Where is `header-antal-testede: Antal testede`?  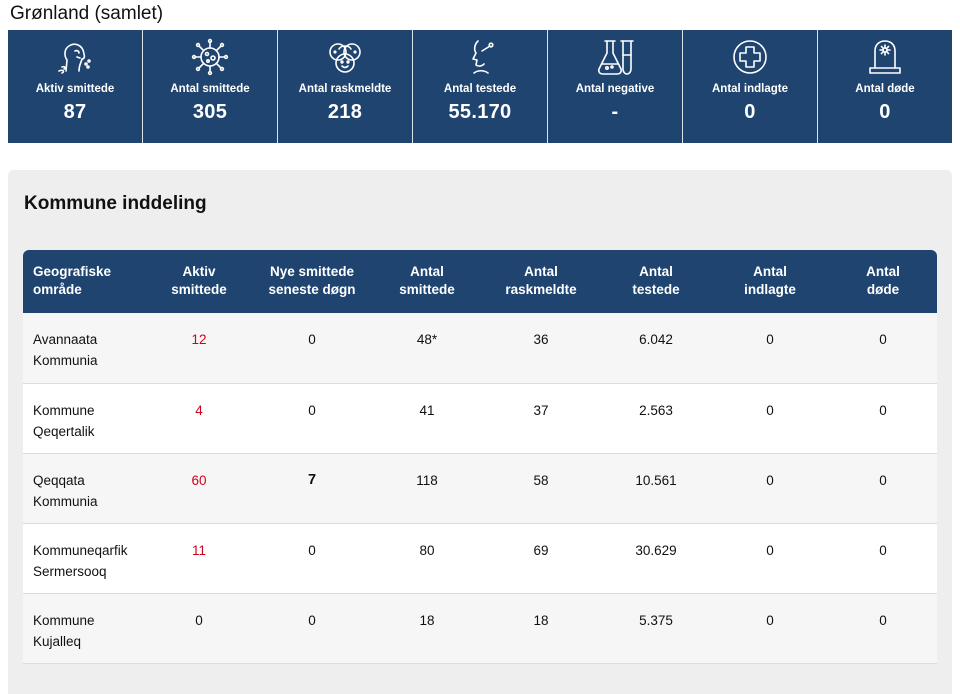
header-antal-testede: Antal testede is located at coordinates (656, 281).